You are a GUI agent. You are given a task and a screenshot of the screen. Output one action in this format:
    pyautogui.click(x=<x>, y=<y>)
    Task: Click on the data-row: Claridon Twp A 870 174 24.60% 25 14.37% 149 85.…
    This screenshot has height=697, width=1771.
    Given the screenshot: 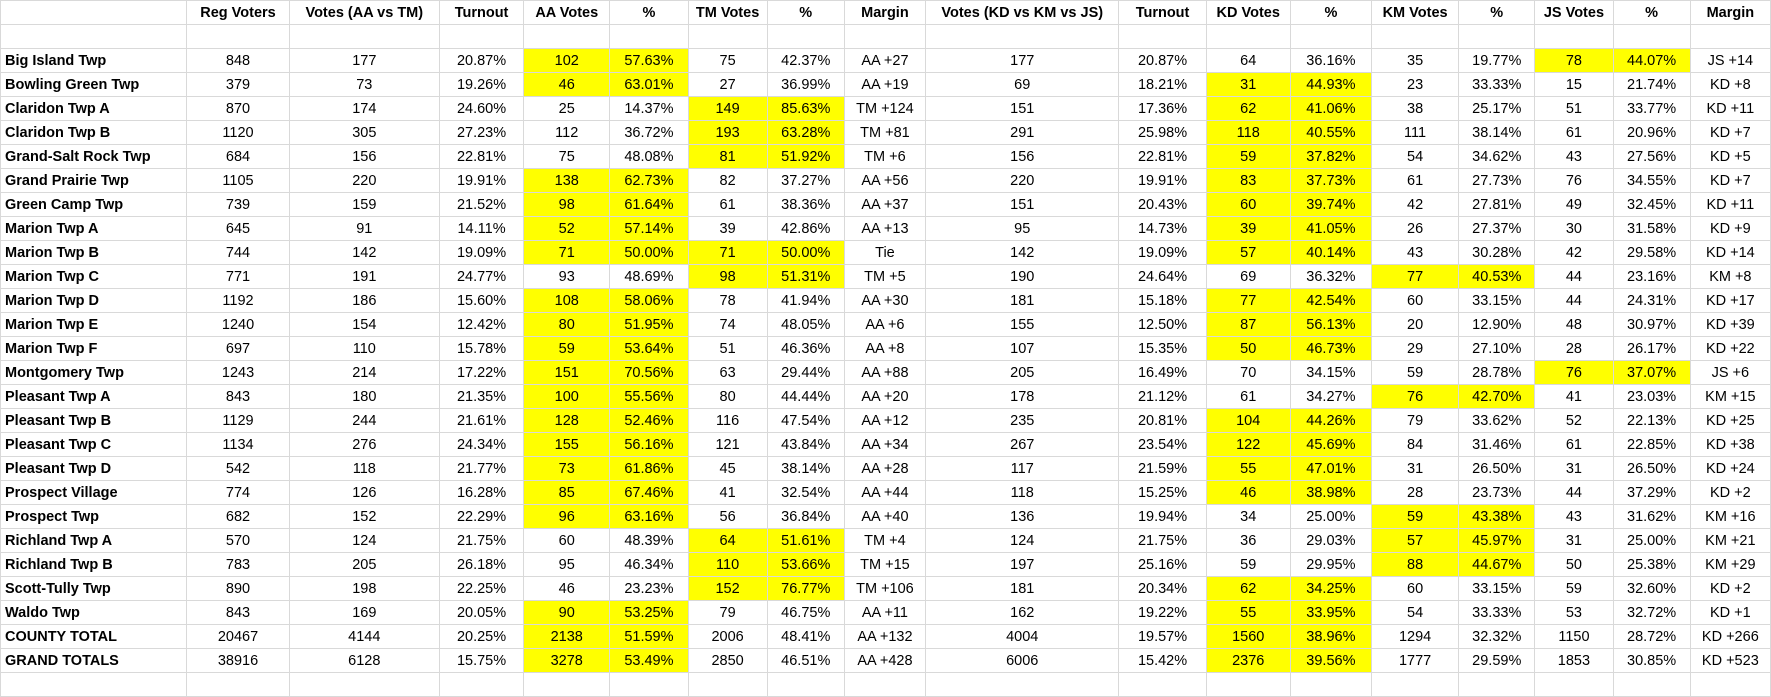 What is the action you would take?
    pyautogui.click(x=885, y=108)
    